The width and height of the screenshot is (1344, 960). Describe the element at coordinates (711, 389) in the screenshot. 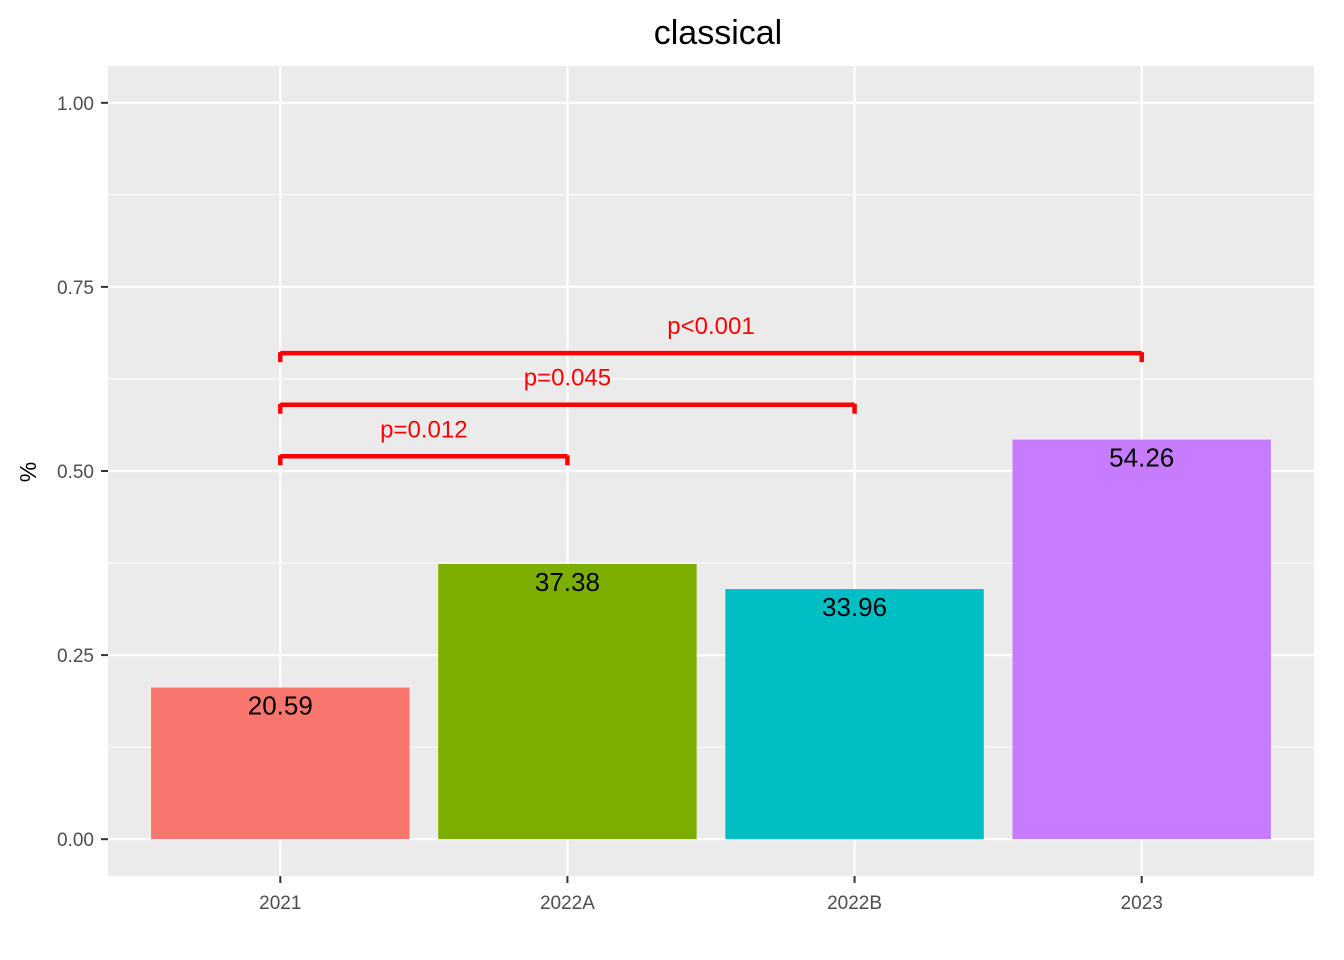

I see `significance-brackets: p=0.012 p=0.045 p<0.001` at that location.